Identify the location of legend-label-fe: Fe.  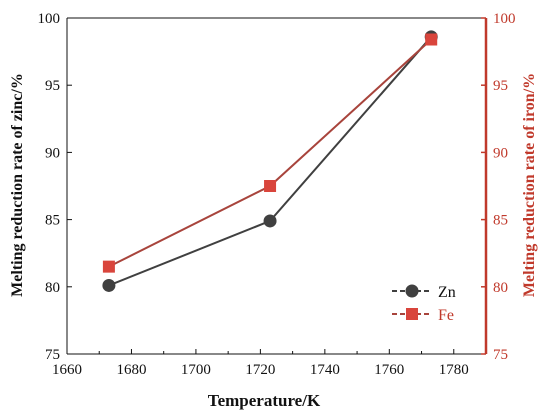
(446, 315).